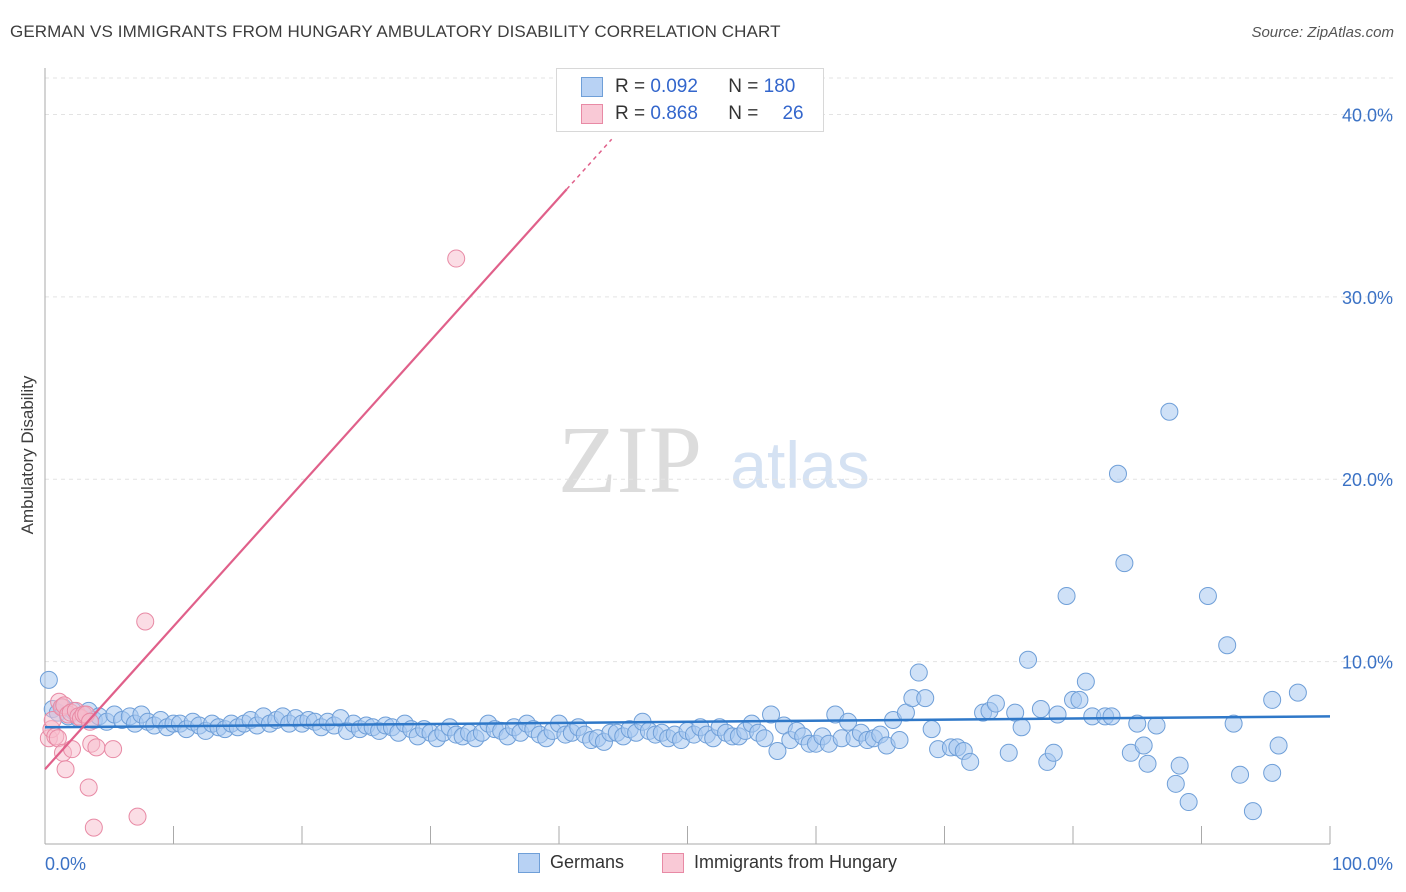 Image resolution: width=1406 pixels, height=892 pixels. I want to click on legend-row-hungary: R = 0.868 N = 26, so click(692, 114).